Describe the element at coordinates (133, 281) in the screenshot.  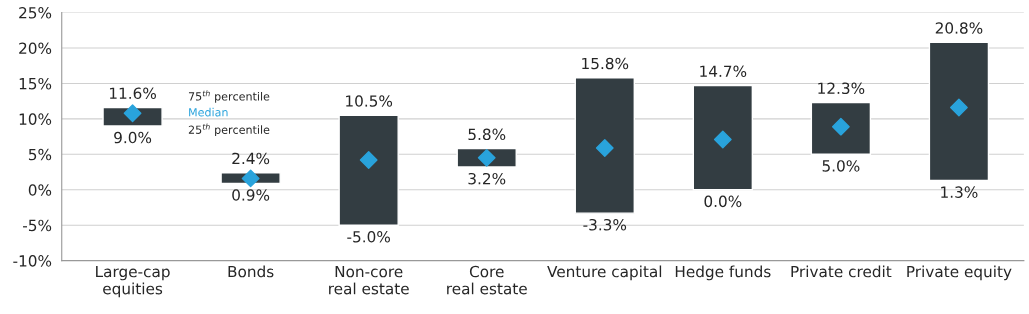
I see `x-tick-label: Large-cap equities` at that location.